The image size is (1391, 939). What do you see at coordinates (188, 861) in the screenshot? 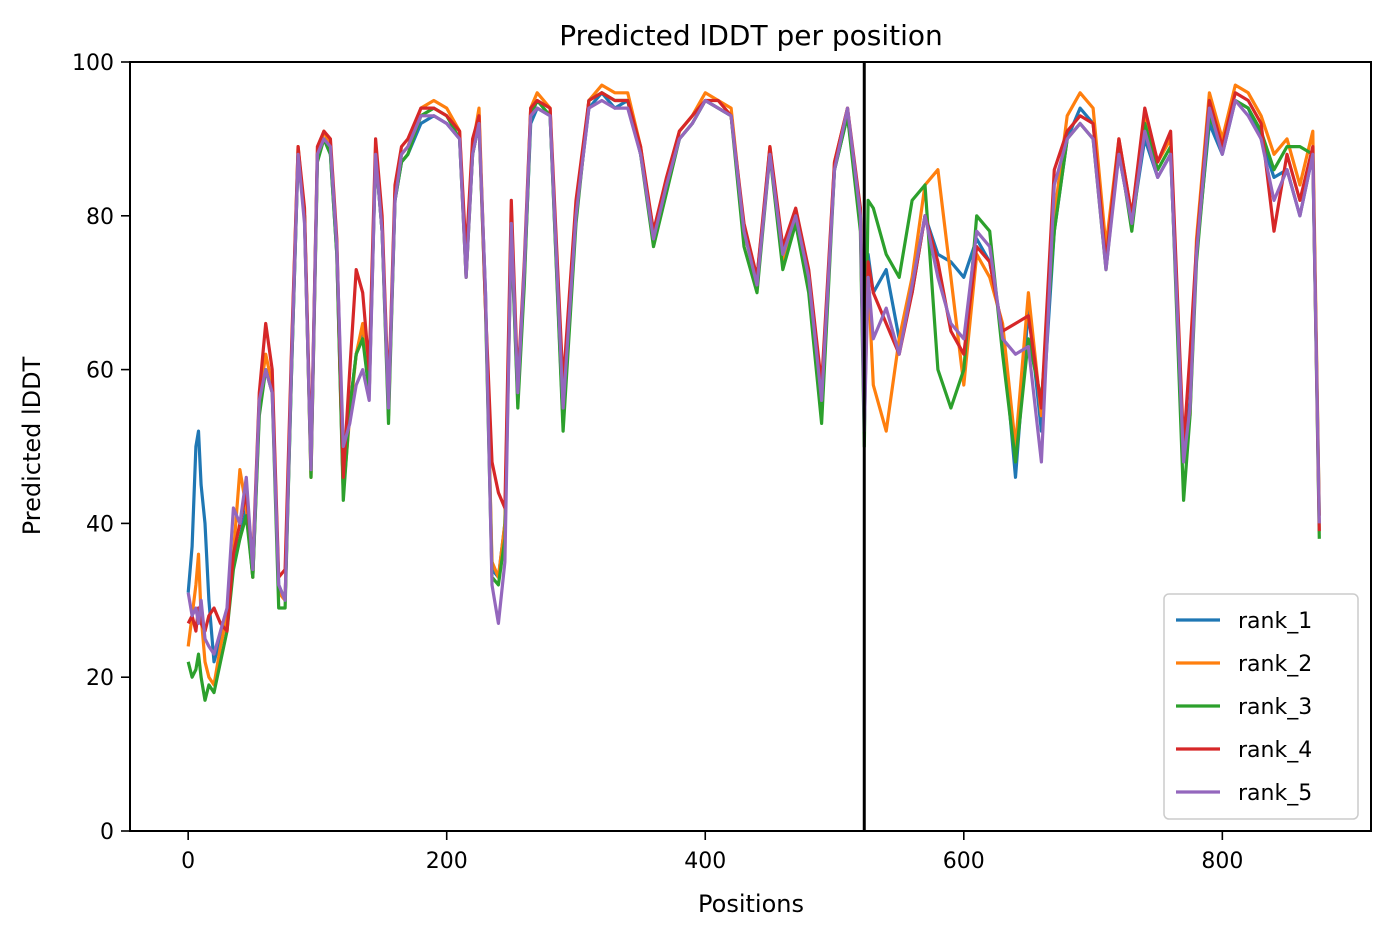
I see `x-tick-label: 0` at bounding box center [188, 861].